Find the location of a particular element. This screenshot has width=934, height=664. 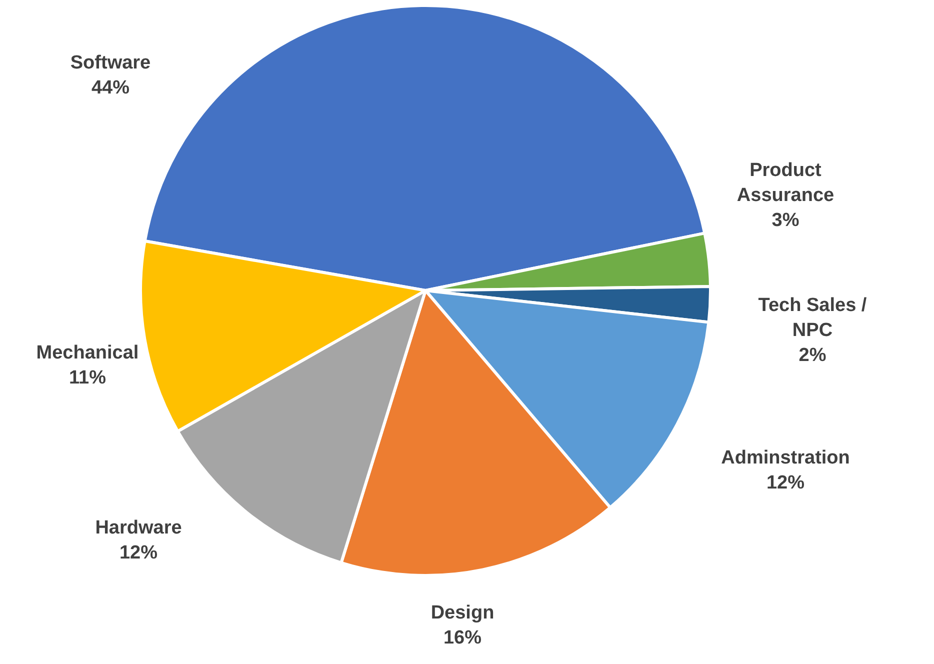

slice-label: Design is located at coordinates (462, 613).